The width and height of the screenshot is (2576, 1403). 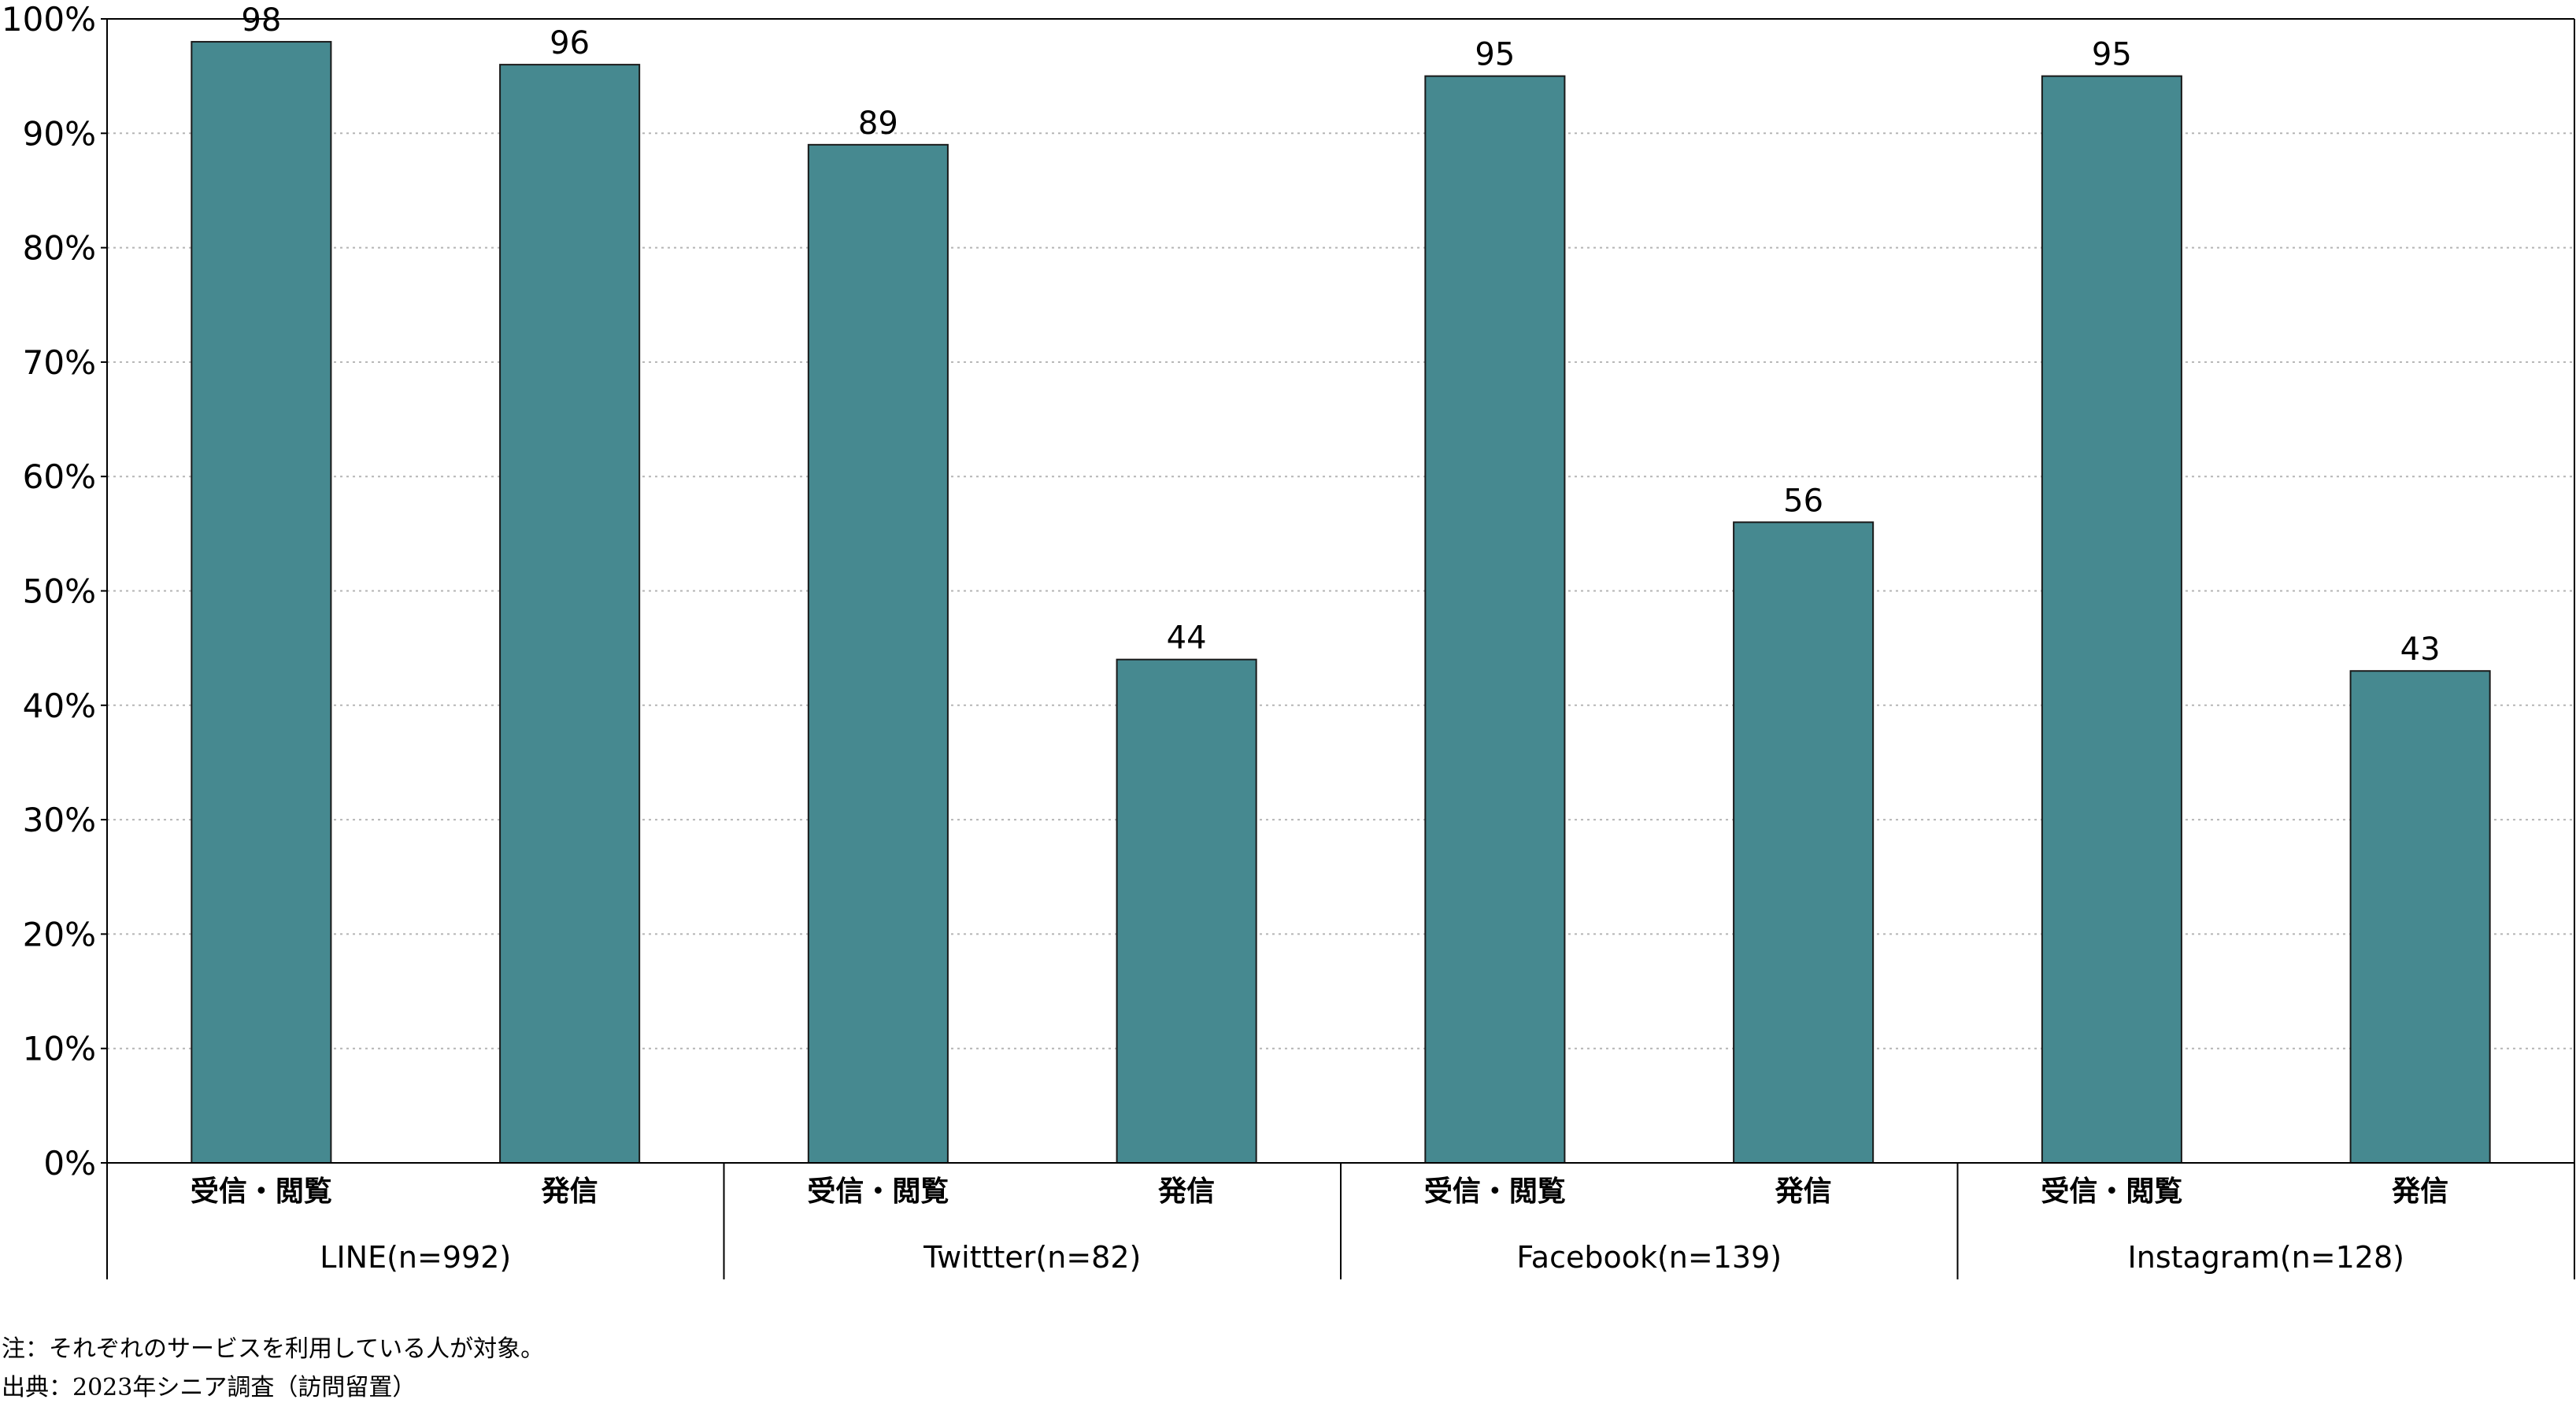 What do you see at coordinates (59, 820) in the screenshot?
I see `y-tick-label: 30%` at bounding box center [59, 820].